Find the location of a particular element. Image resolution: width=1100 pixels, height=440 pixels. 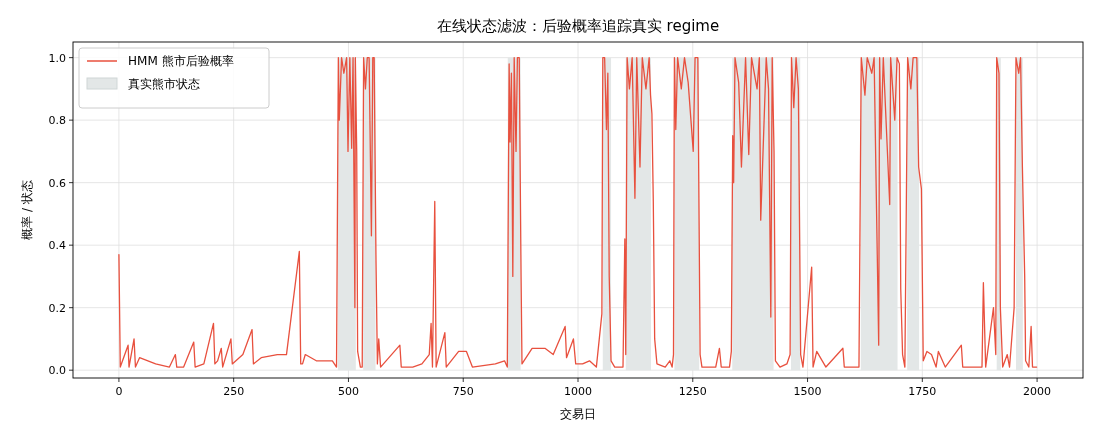

x-tick-label: 1000 is located at coordinates (578, 391).